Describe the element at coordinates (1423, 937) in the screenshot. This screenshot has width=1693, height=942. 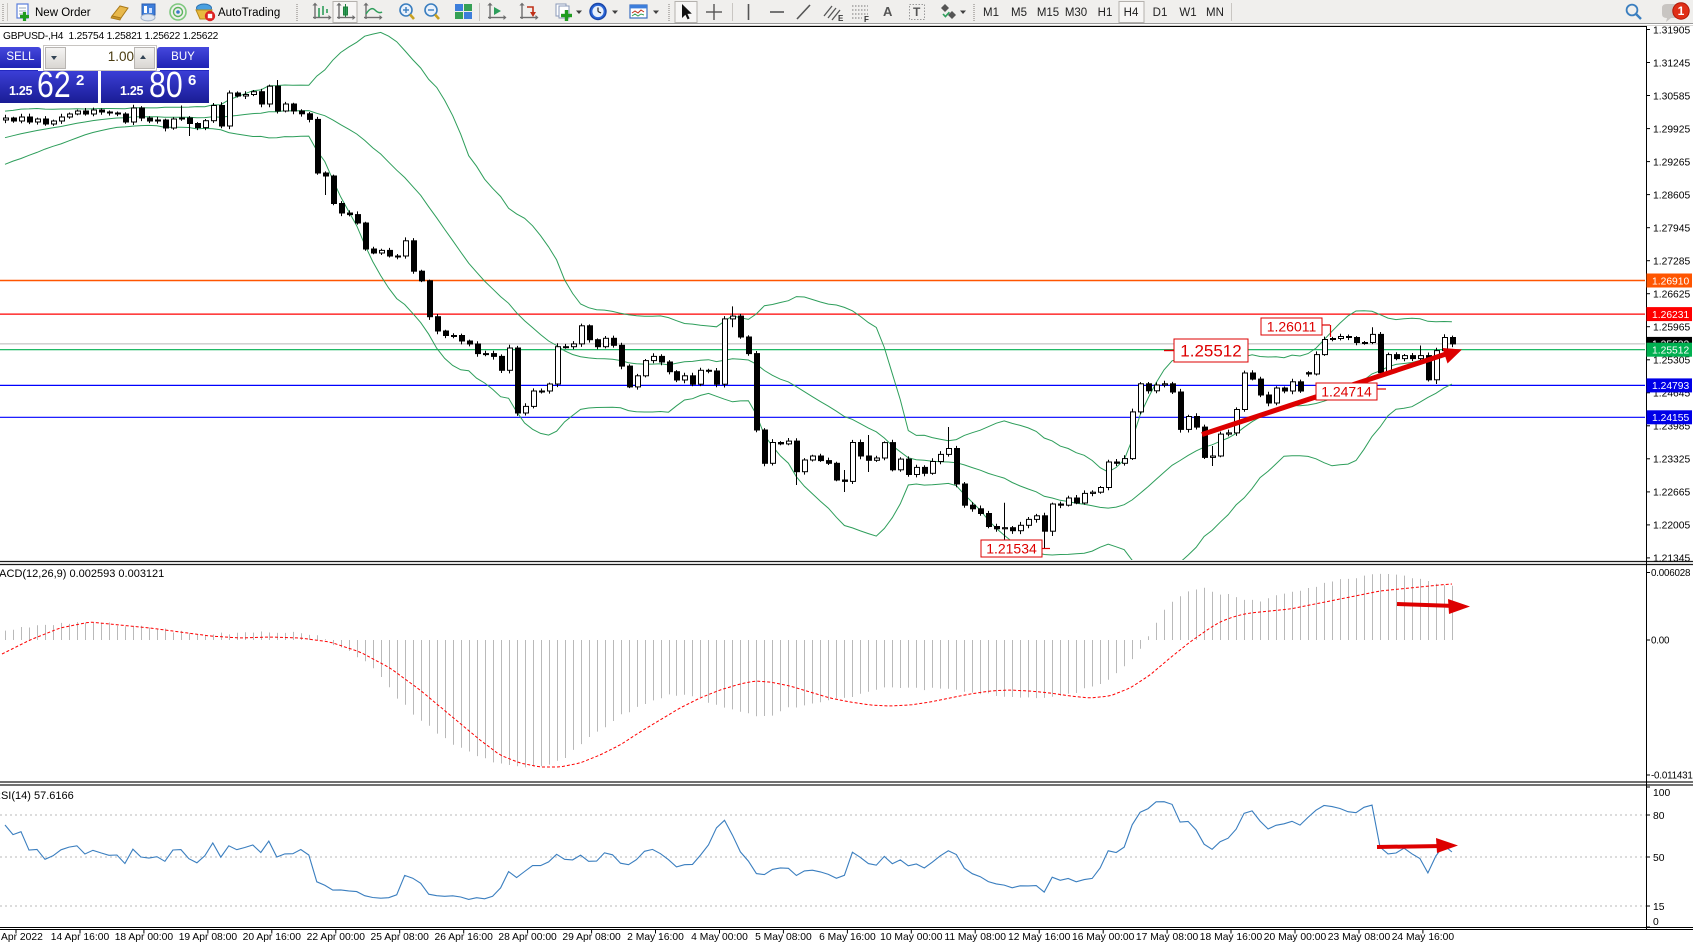
I see `svg-text: 24 May 16:00` at that location.